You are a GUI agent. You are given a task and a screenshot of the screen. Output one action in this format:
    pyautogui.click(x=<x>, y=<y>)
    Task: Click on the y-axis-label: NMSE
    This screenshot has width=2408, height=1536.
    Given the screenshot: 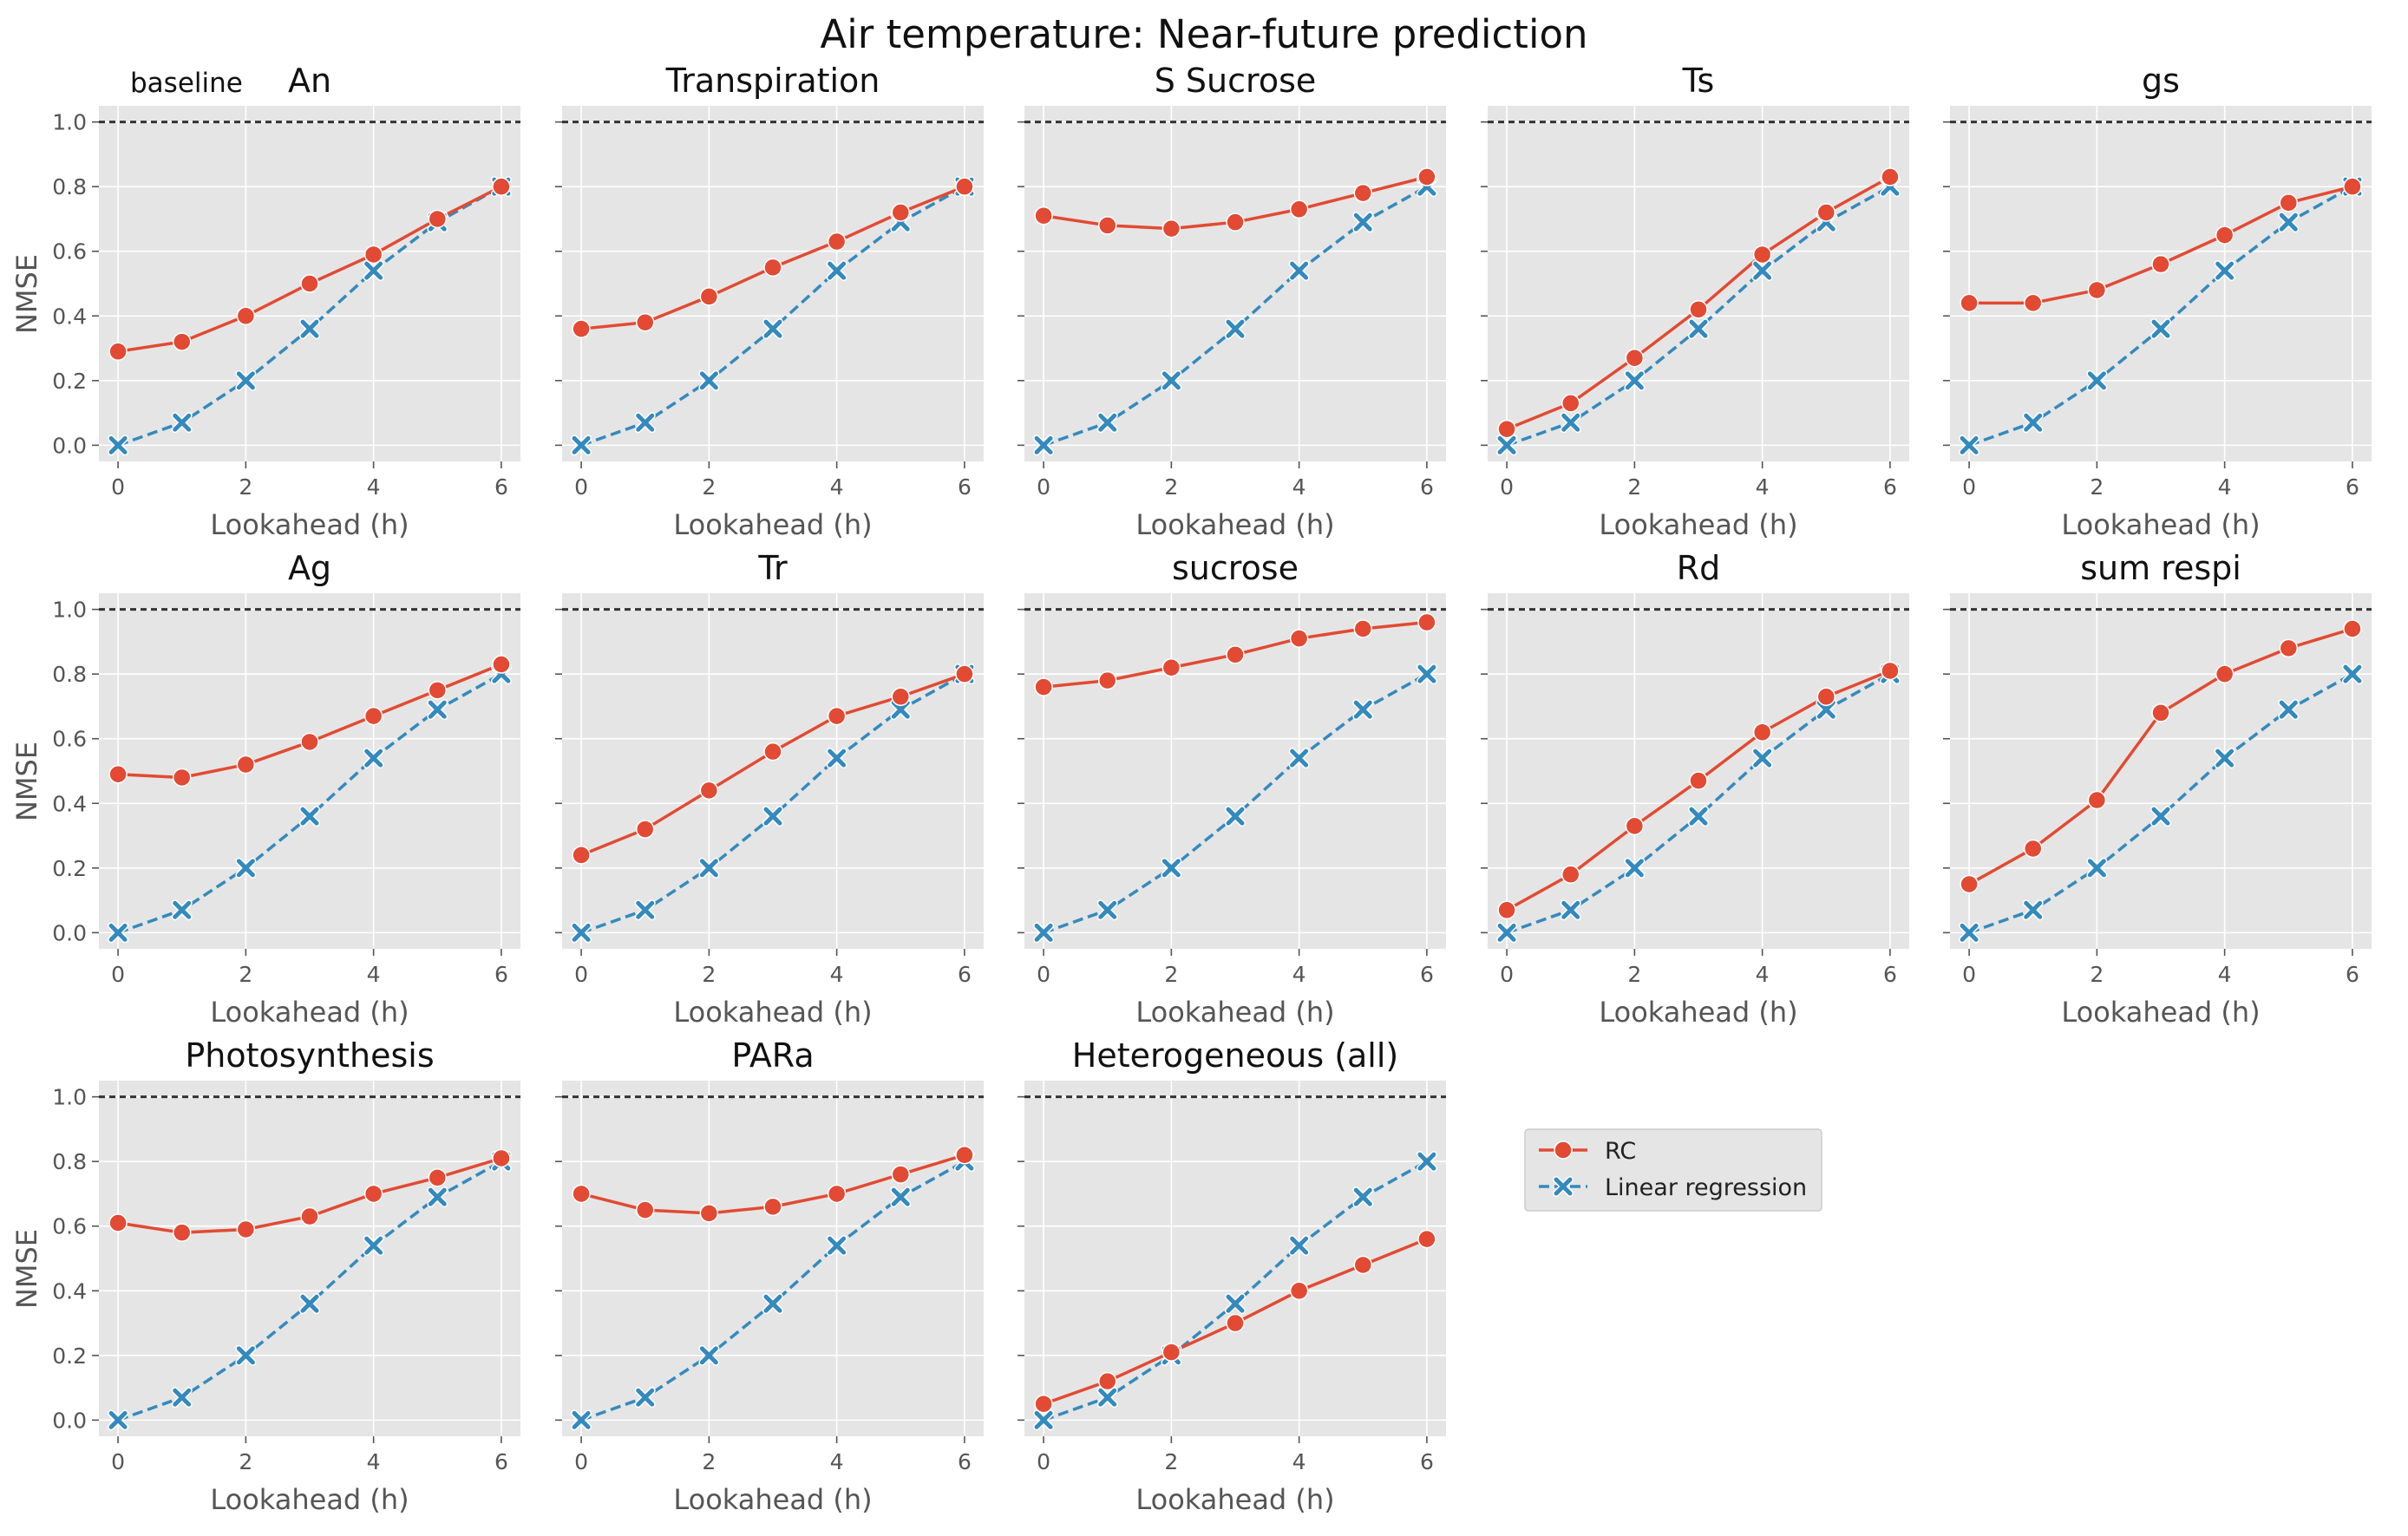 What is the action you would take?
    pyautogui.click(x=26, y=1269)
    